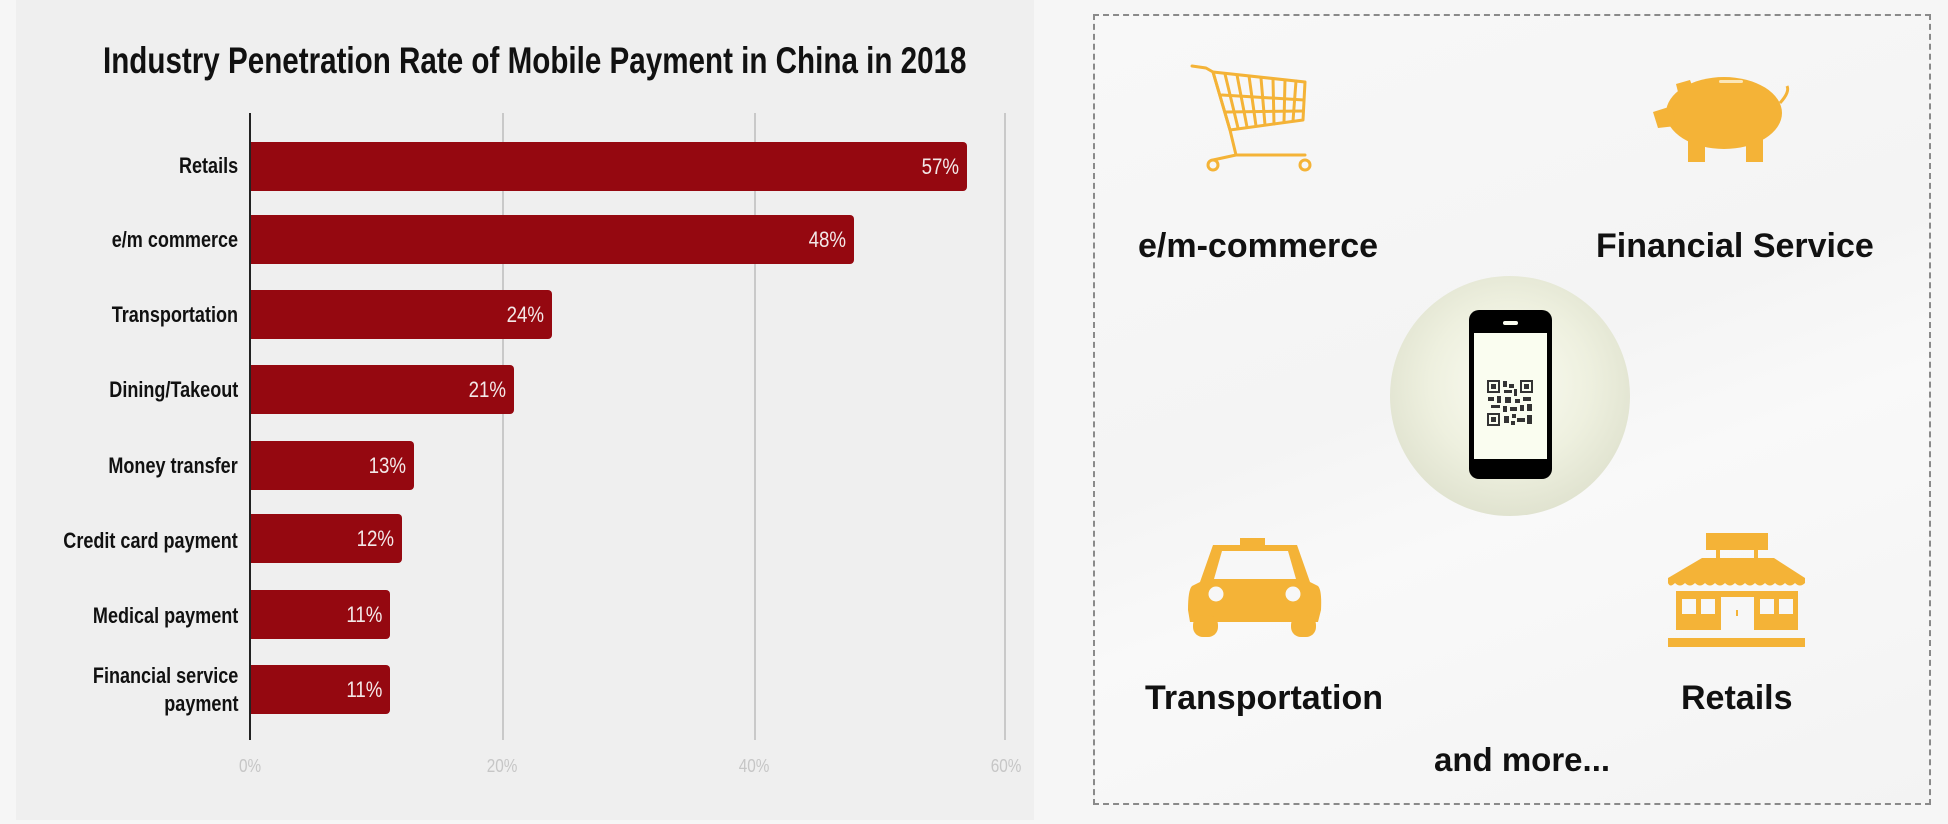 The image size is (1948, 824). Describe the element at coordinates (609, 166) in the screenshot. I see `bar: 57%` at that location.